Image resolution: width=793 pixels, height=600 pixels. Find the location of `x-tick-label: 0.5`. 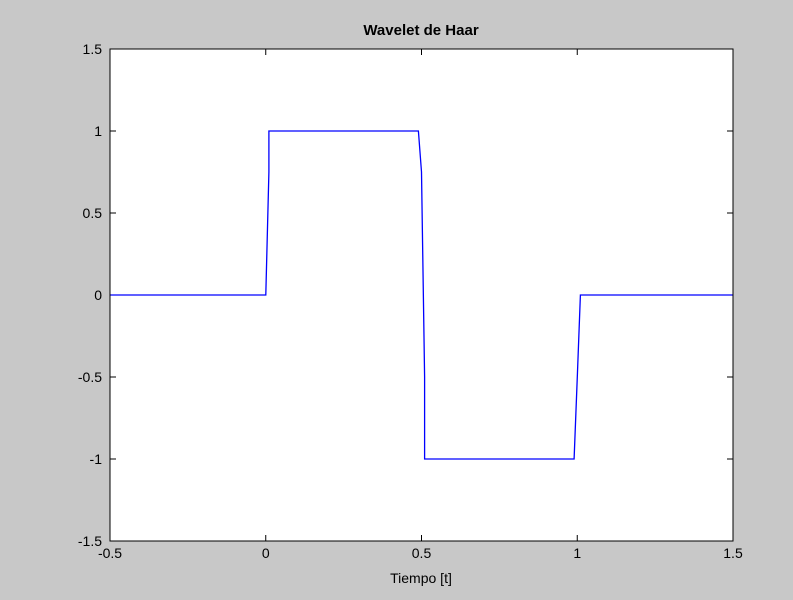

x-tick-label: 0.5 is located at coordinates (422, 553).